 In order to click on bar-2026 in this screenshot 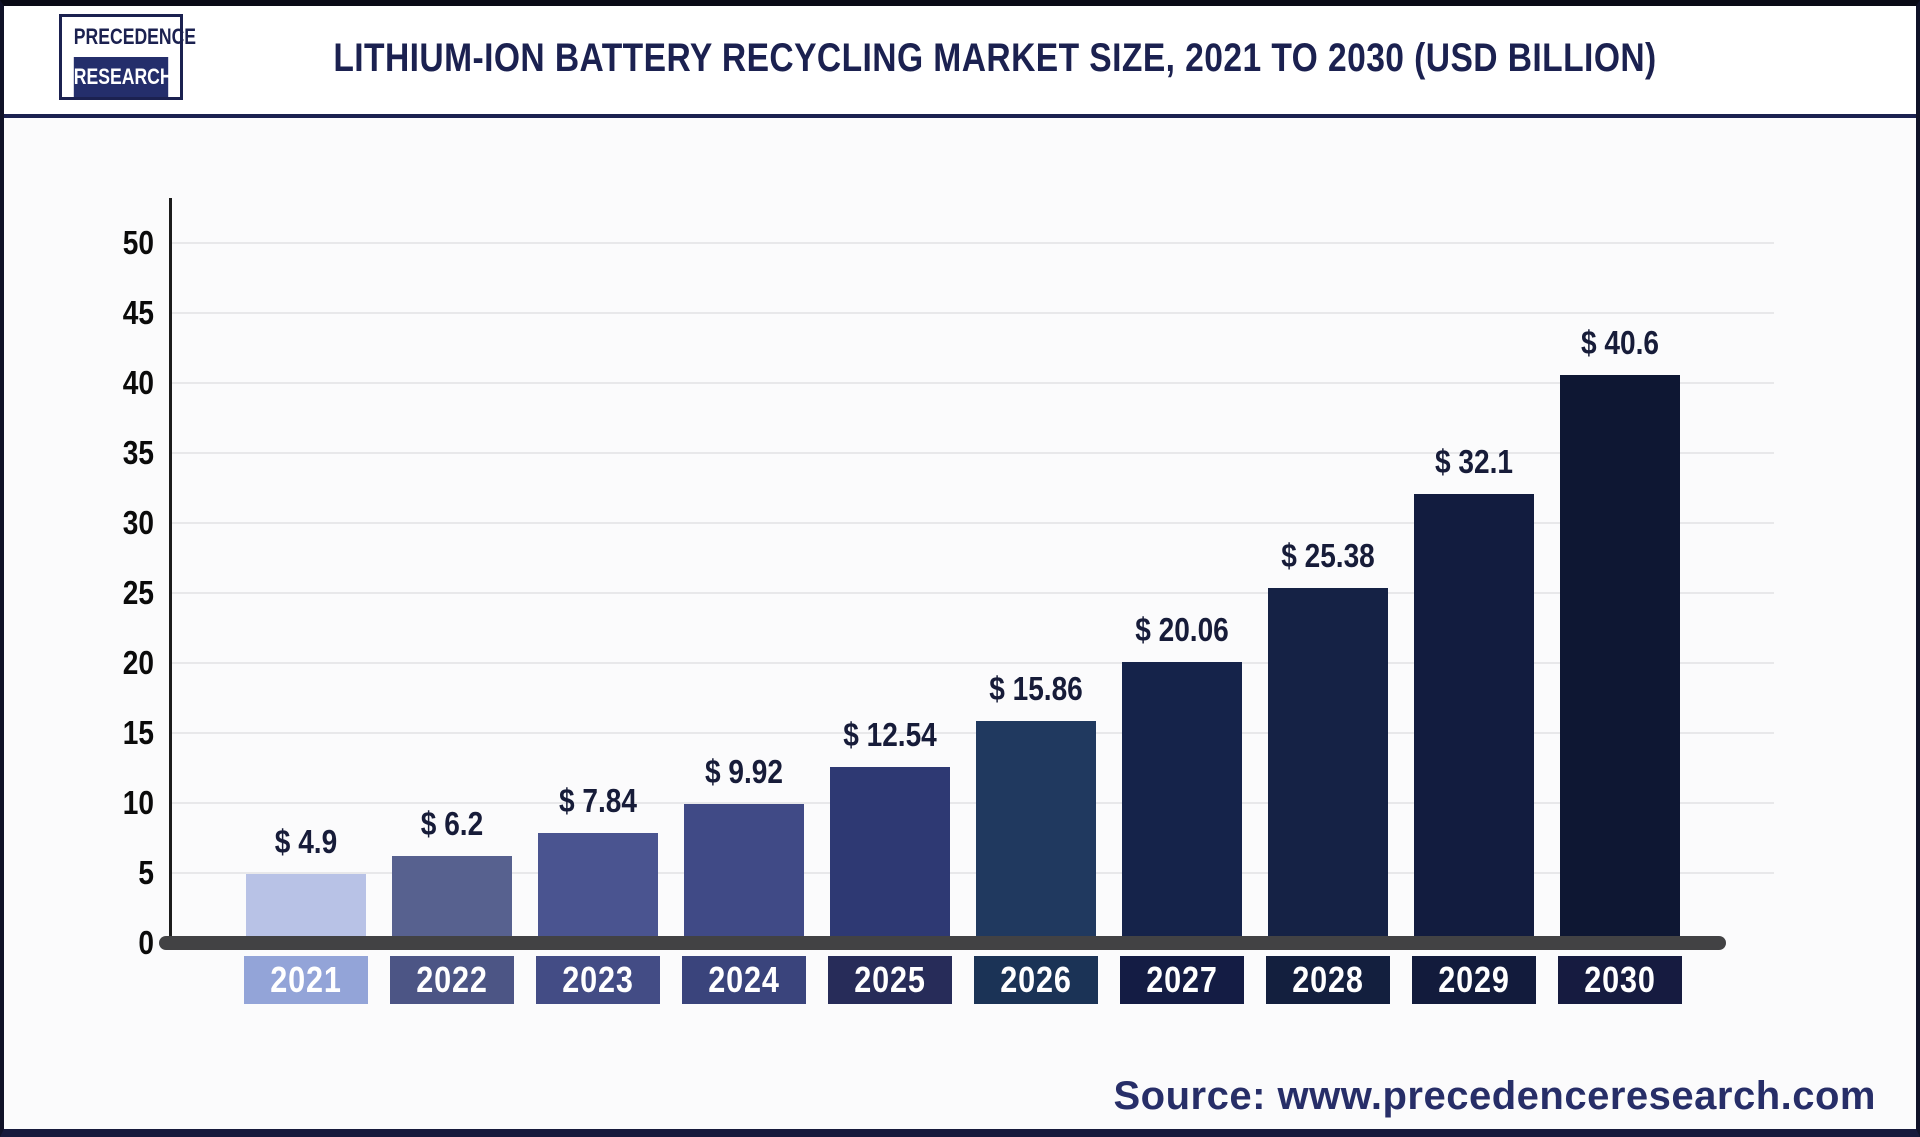, I will do `click(1036, 832)`.